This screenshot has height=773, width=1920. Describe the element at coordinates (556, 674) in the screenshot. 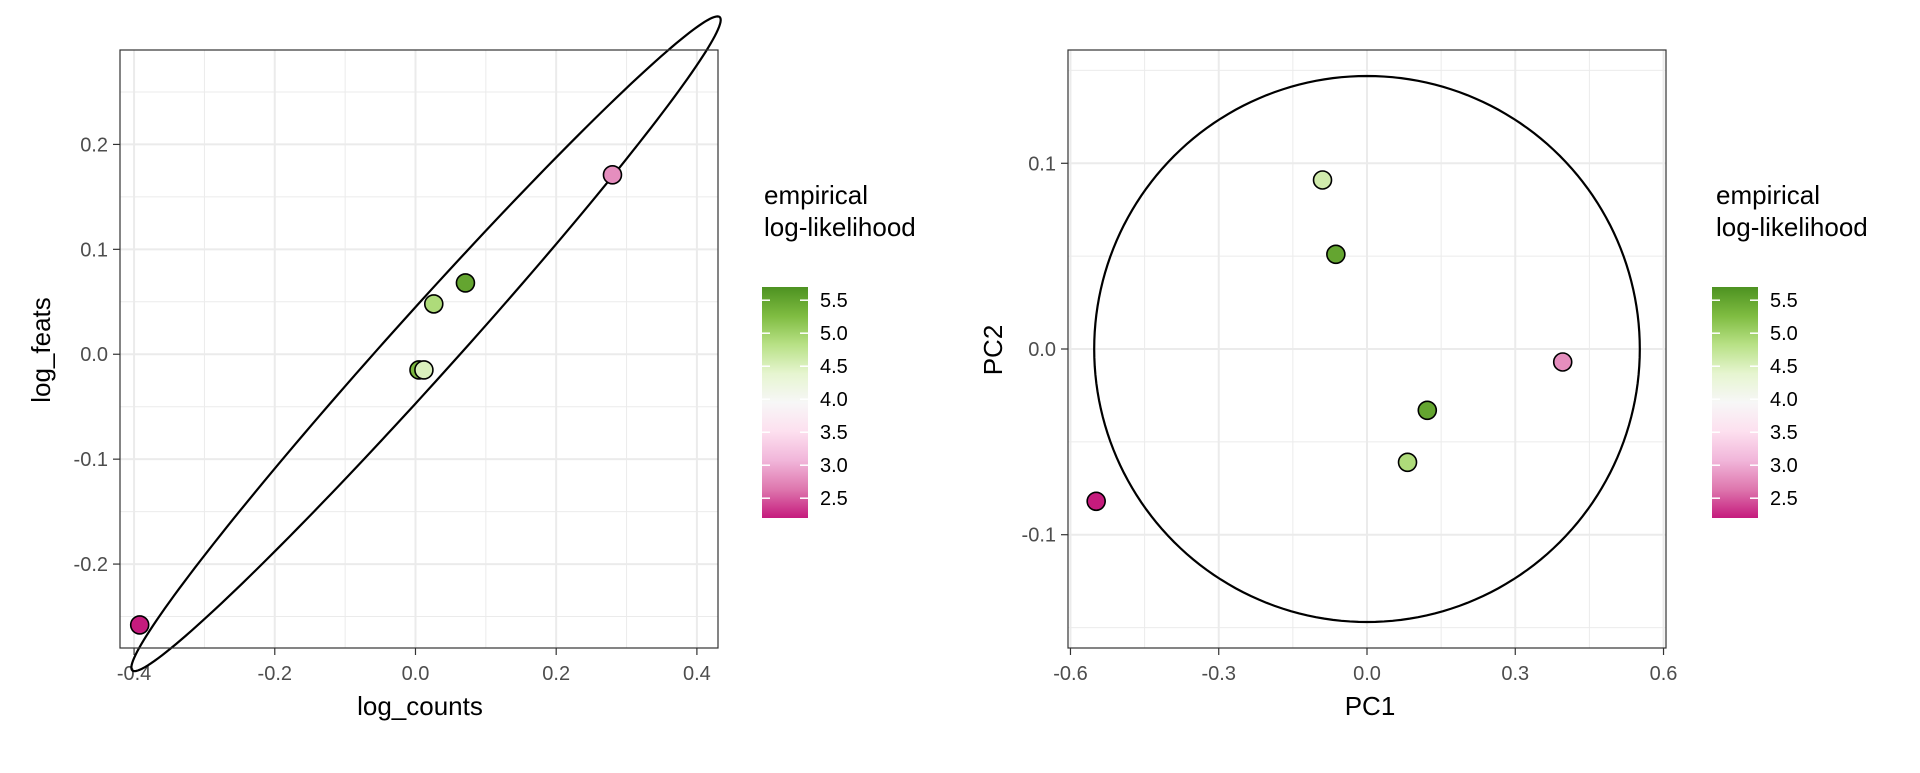

I see `x-tick-label: 0.2` at that location.